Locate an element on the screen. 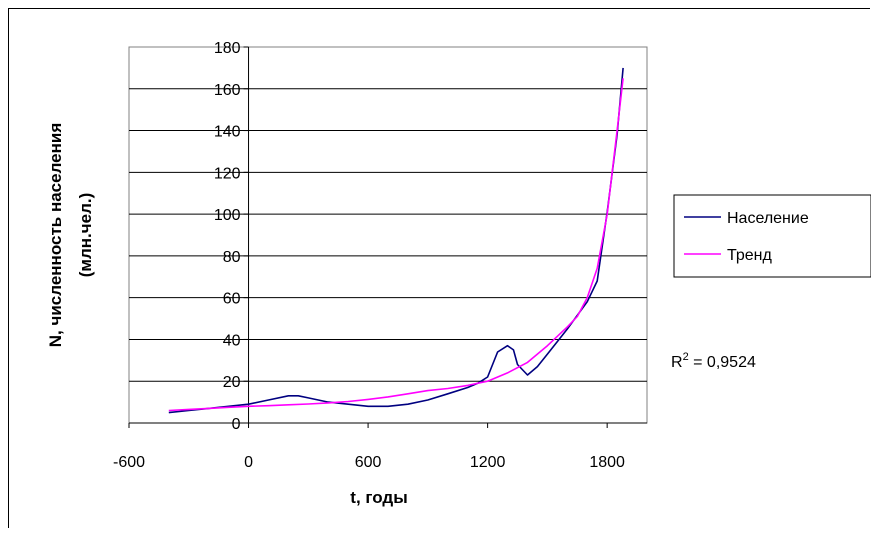 The height and width of the screenshot is (533, 874). y-axis-title-line2: (млн.чел.) is located at coordinates (85, 235).